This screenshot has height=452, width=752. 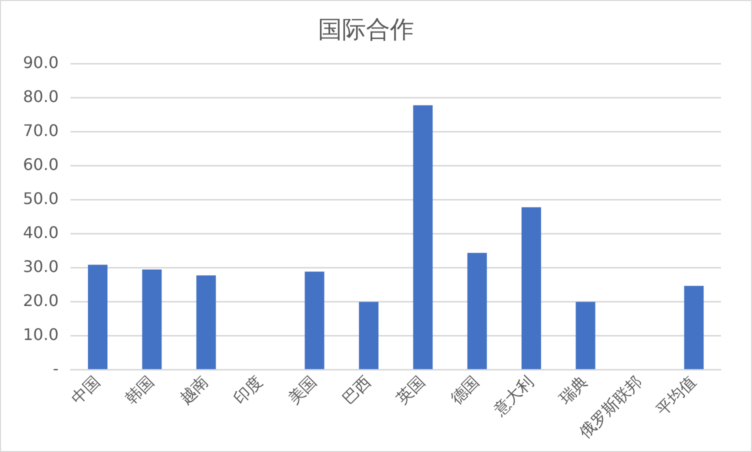 What do you see at coordinates (366, 30) in the screenshot?
I see `chart-title: 国际合作` at bounding box center [366, 30].